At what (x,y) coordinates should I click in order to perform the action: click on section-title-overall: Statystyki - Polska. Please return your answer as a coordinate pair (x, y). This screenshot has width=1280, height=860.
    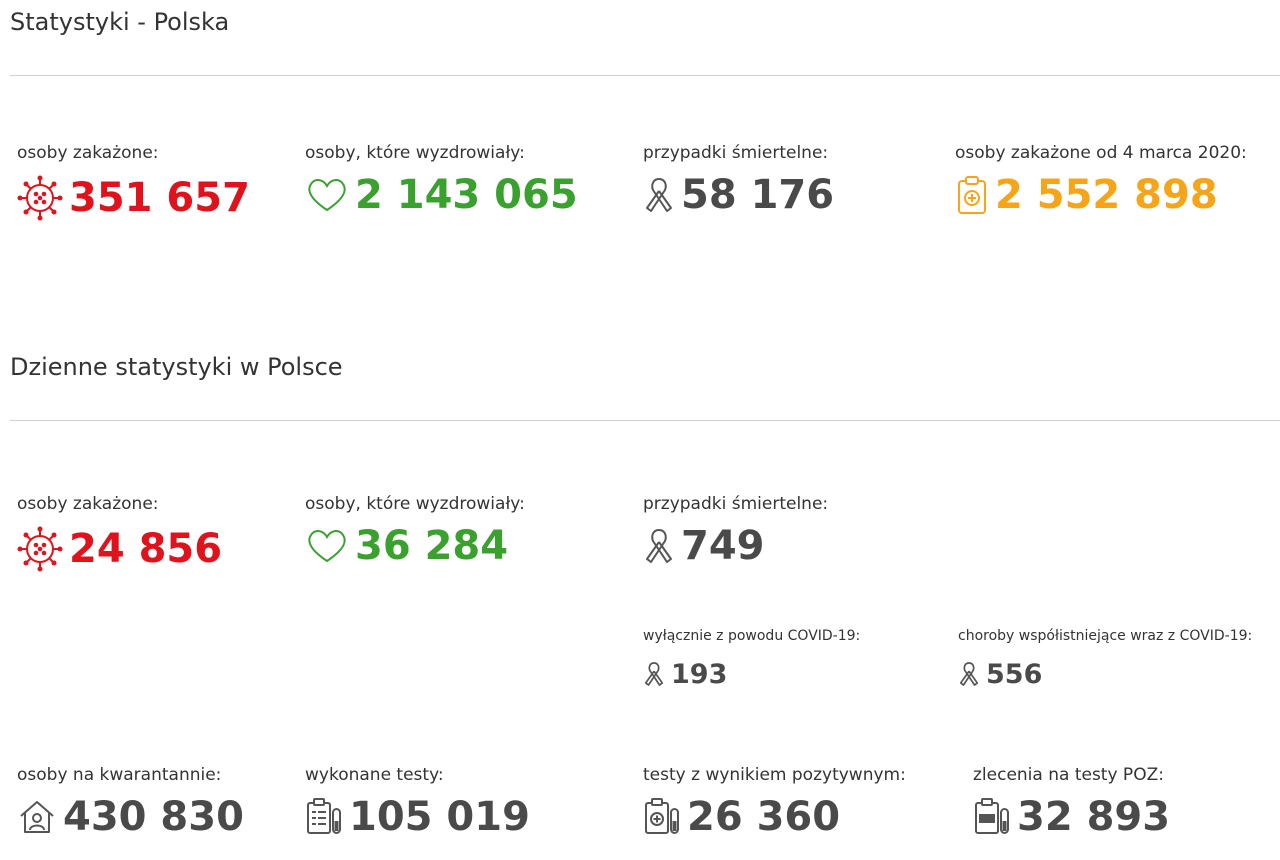
    Looking at the image, I should click on (120, 22).